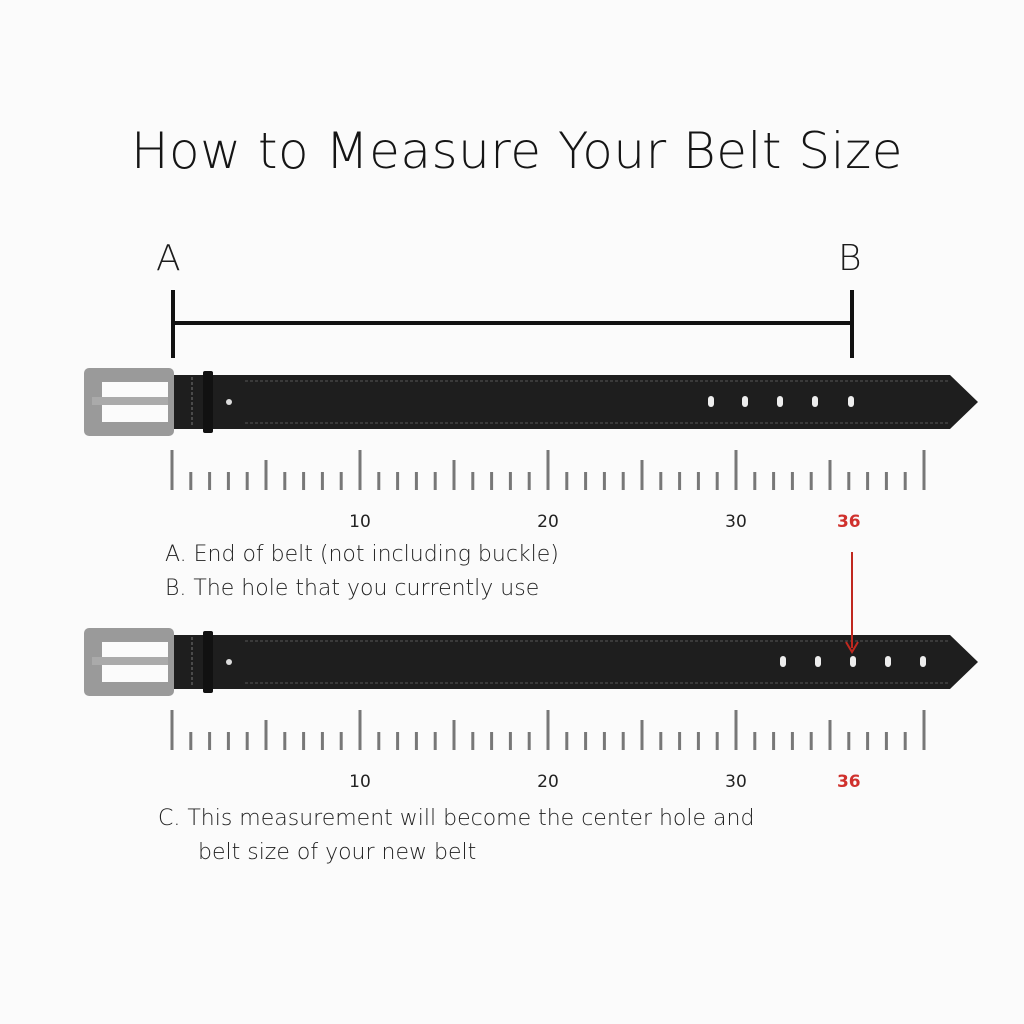  Describe the element at coordinates (850, 258) in the screenshot. I see `marker-b: B` at that location.